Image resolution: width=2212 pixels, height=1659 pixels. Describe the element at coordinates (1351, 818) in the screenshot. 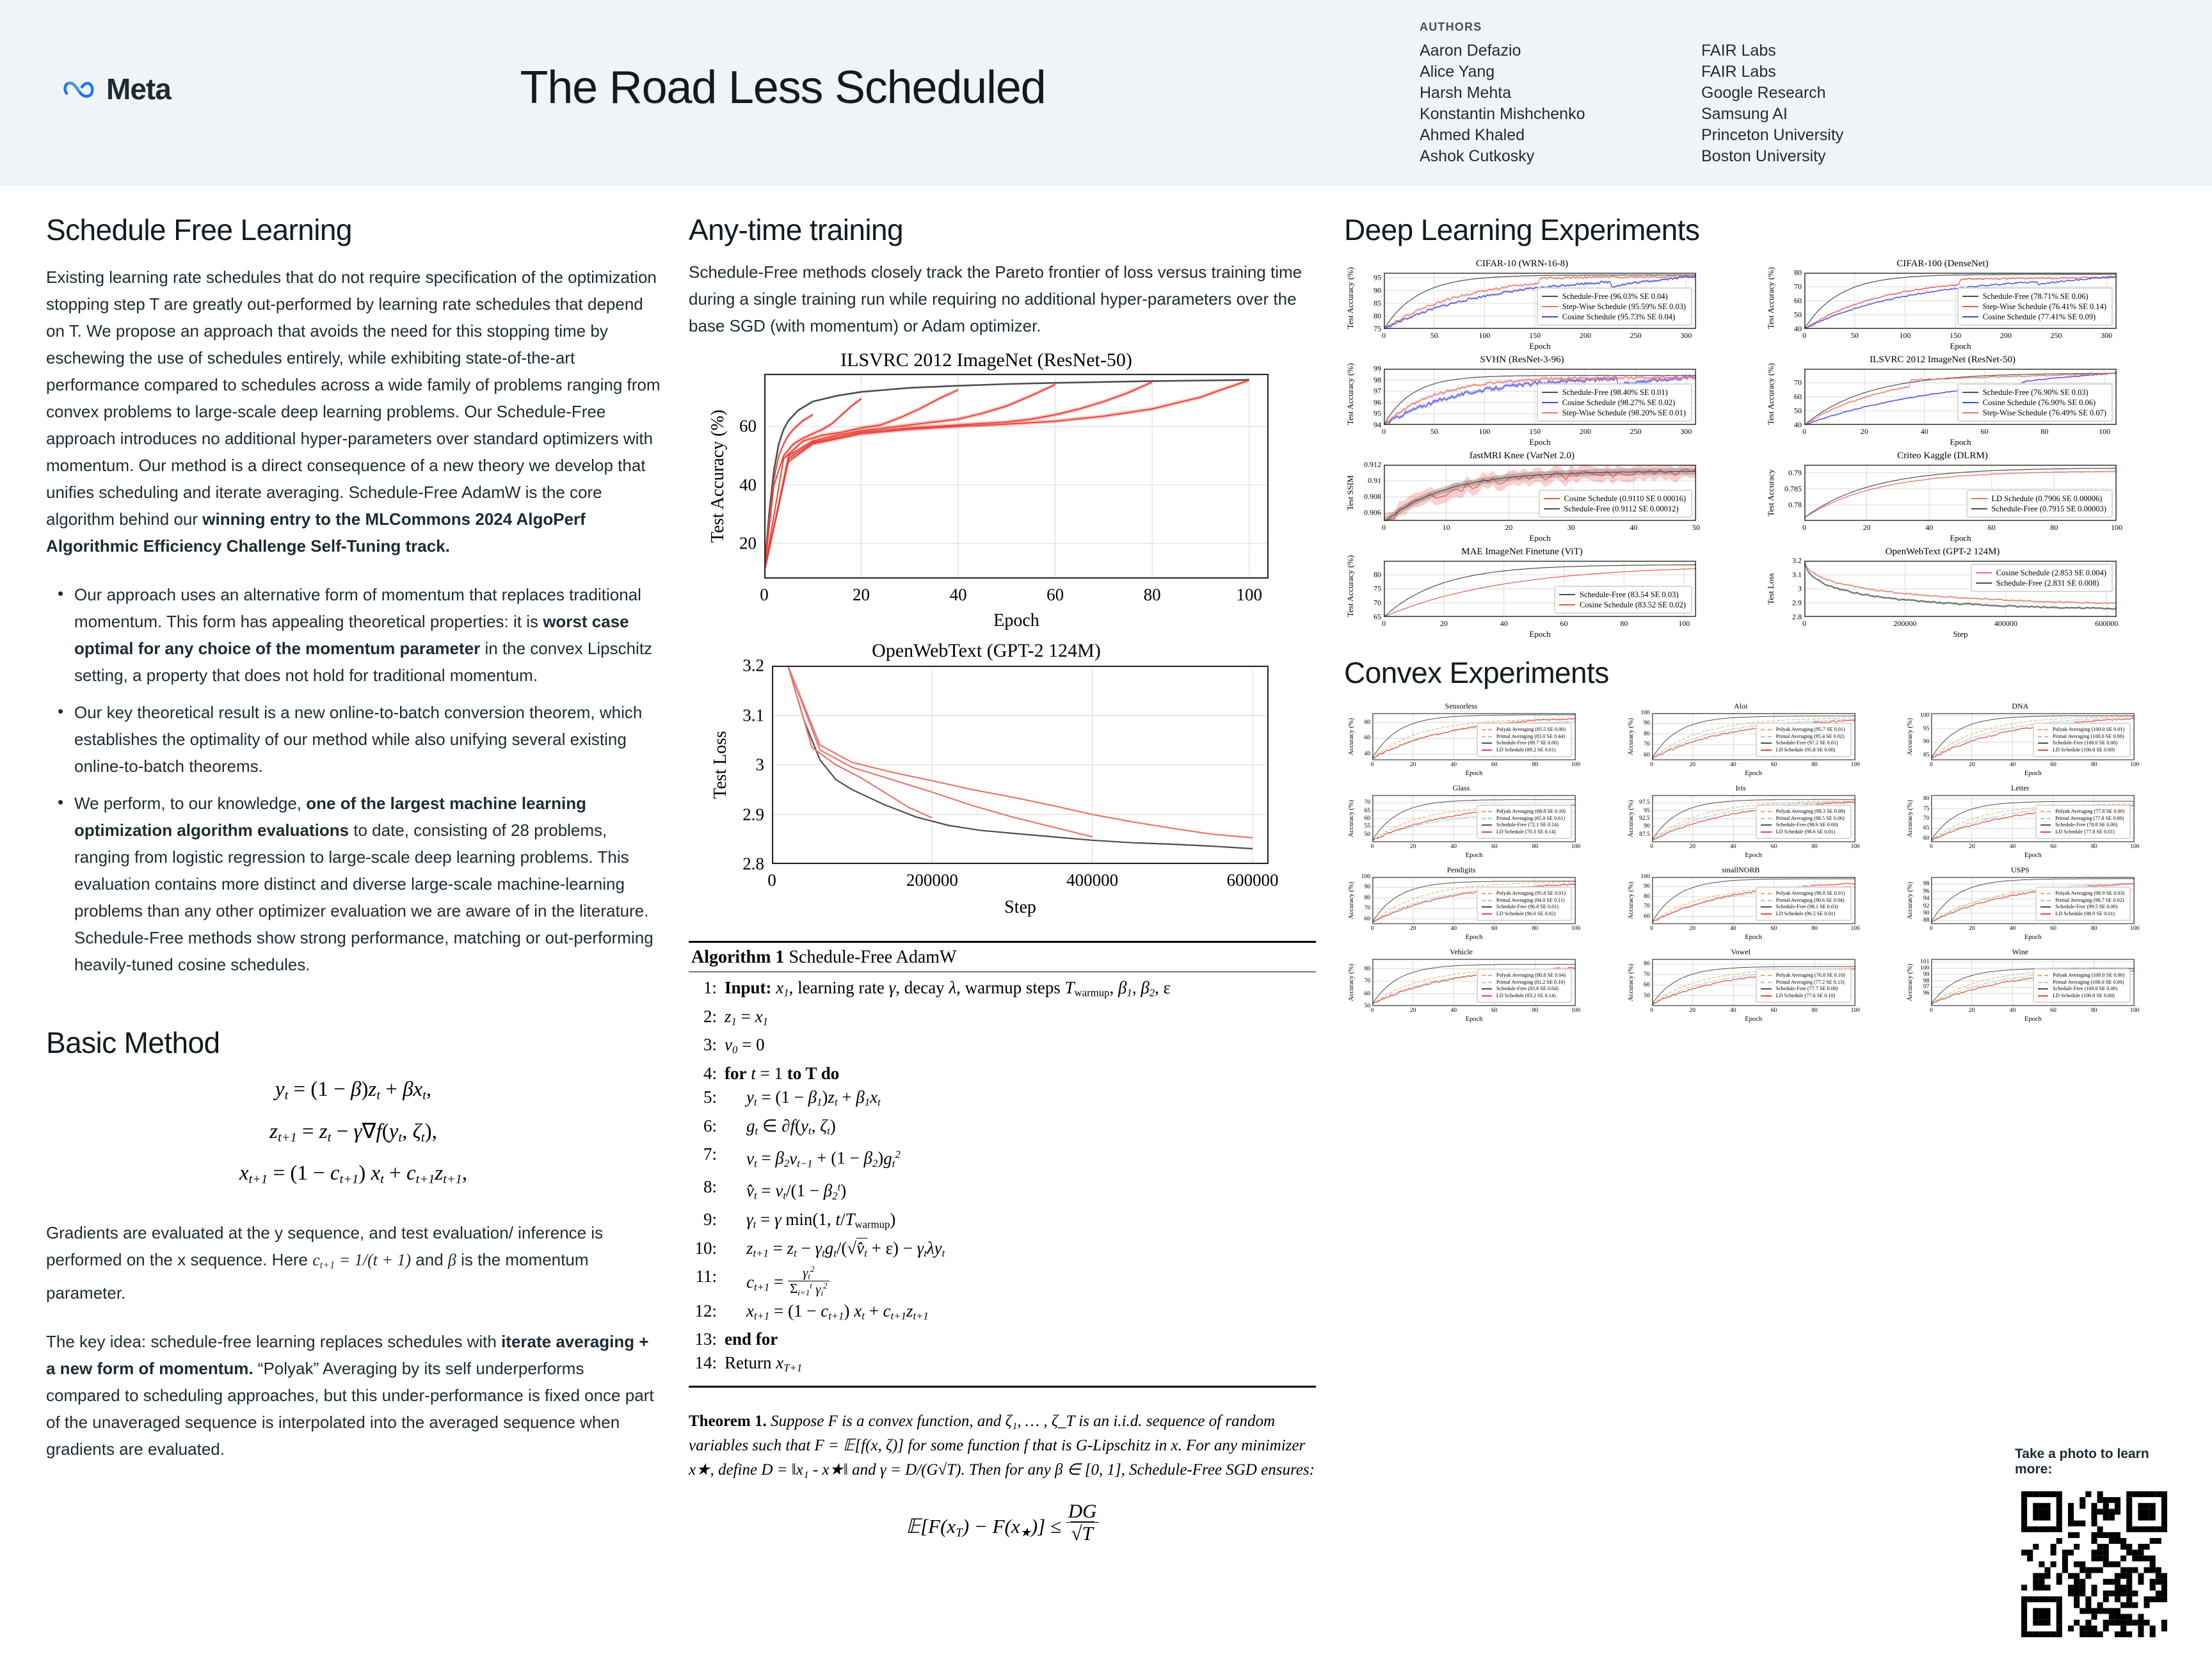

I see `y-axis-label: Accuracy (%)` at that location.